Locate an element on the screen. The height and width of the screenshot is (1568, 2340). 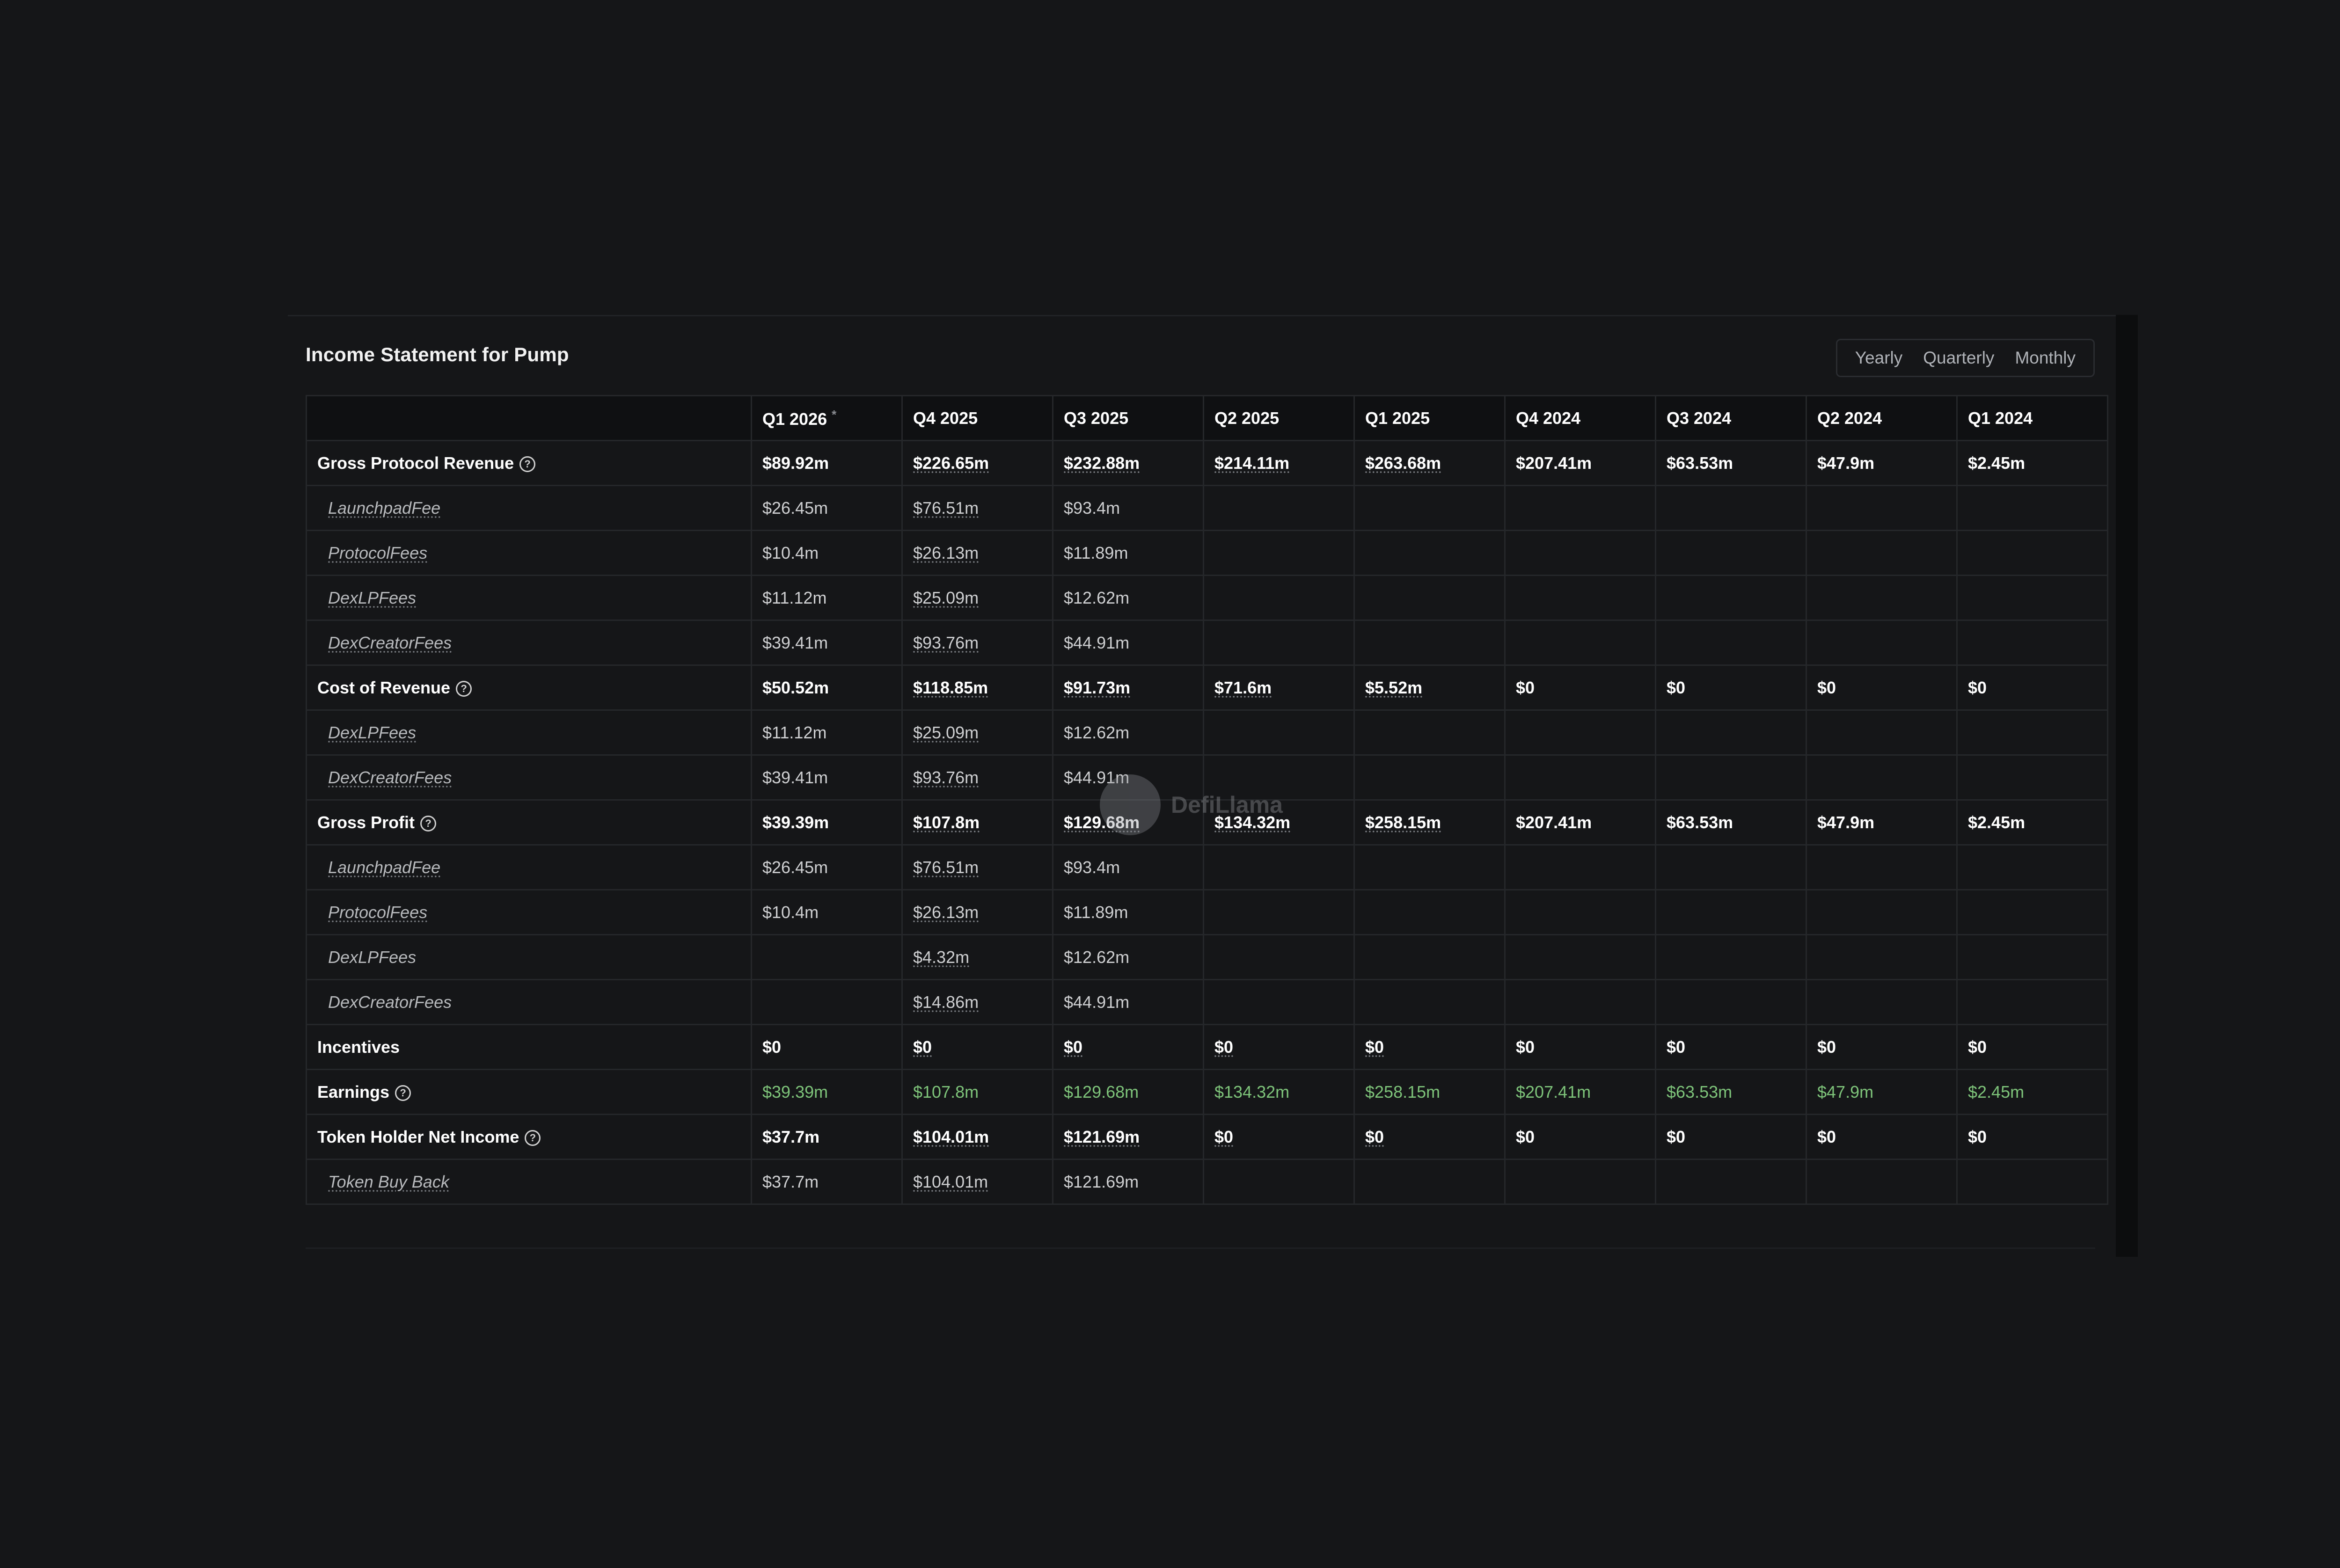
cell-value: $134.32m is located at coordinates (1252, 822).